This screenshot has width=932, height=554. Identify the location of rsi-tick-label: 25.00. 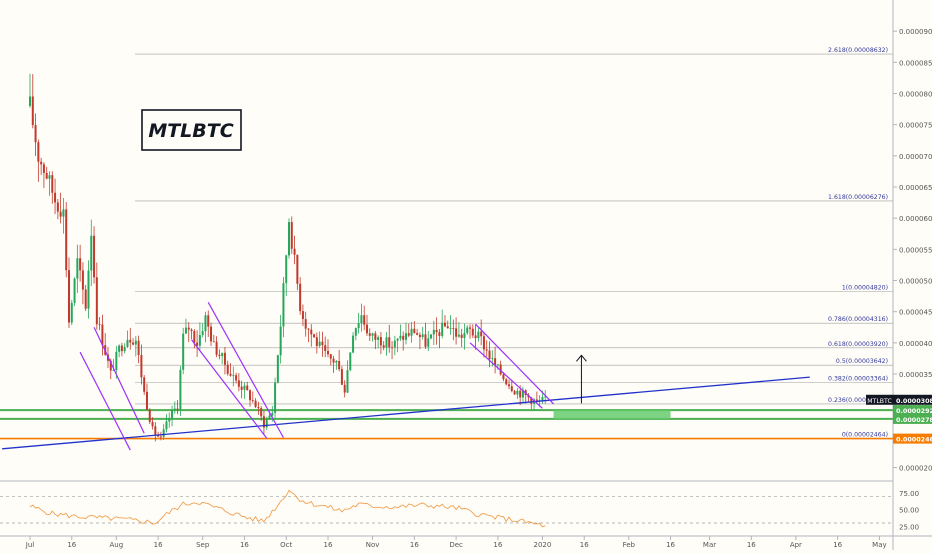
(909, 527).